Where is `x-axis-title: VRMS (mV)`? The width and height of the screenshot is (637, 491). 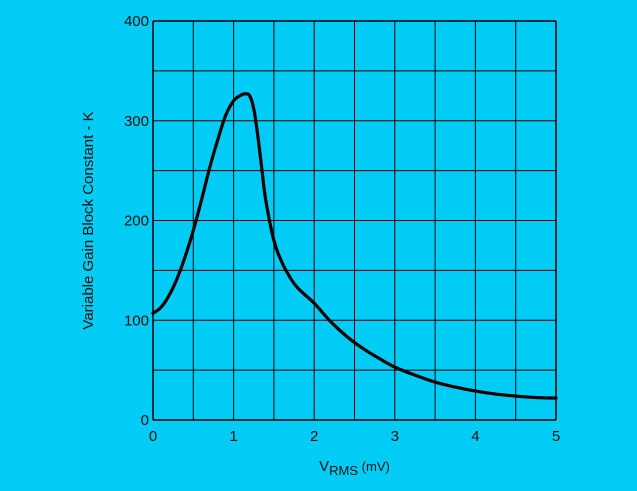
x-axis-title: VRMS (mV) is located at coordinates (354, 468).